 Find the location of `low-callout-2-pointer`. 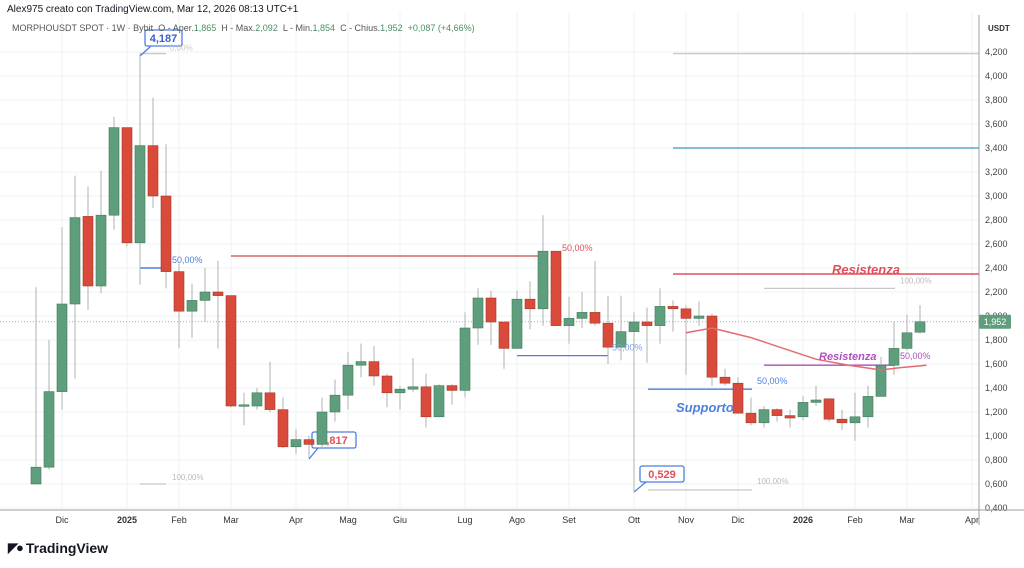

low-callout-2-pointer is located at coordinates (640, 487).